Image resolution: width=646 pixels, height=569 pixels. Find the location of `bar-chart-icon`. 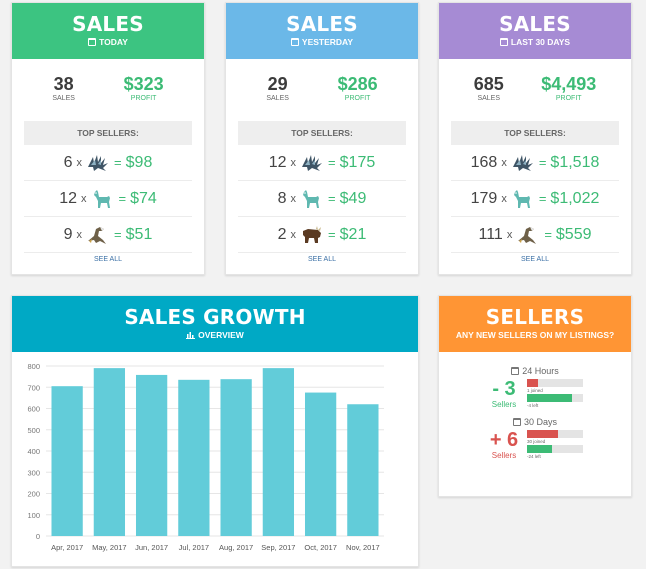

bar-chart-icon is located at coordinates (191, 335).